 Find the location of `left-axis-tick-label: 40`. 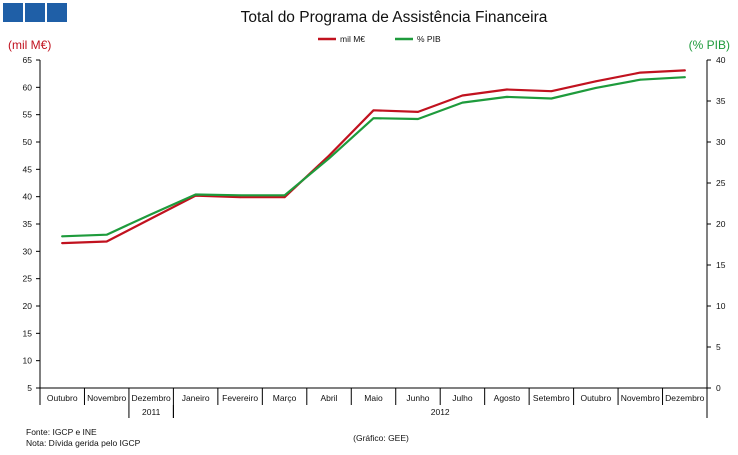

left-axis-tick-label: 40 is located at coordinates (28, 197).